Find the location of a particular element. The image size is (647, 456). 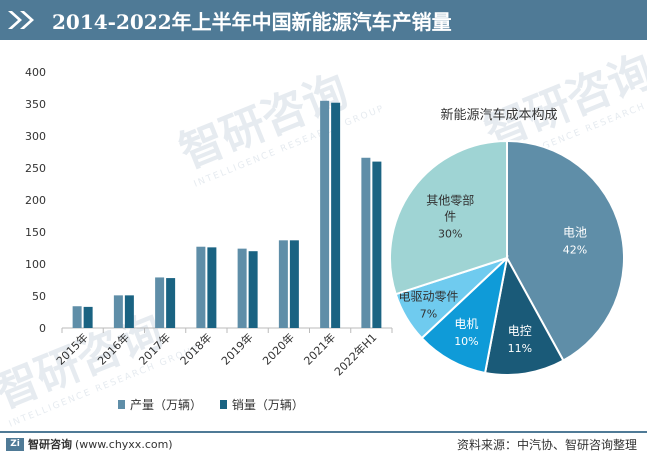

y-tick-label: 300 is located at coordinates (35, 136).